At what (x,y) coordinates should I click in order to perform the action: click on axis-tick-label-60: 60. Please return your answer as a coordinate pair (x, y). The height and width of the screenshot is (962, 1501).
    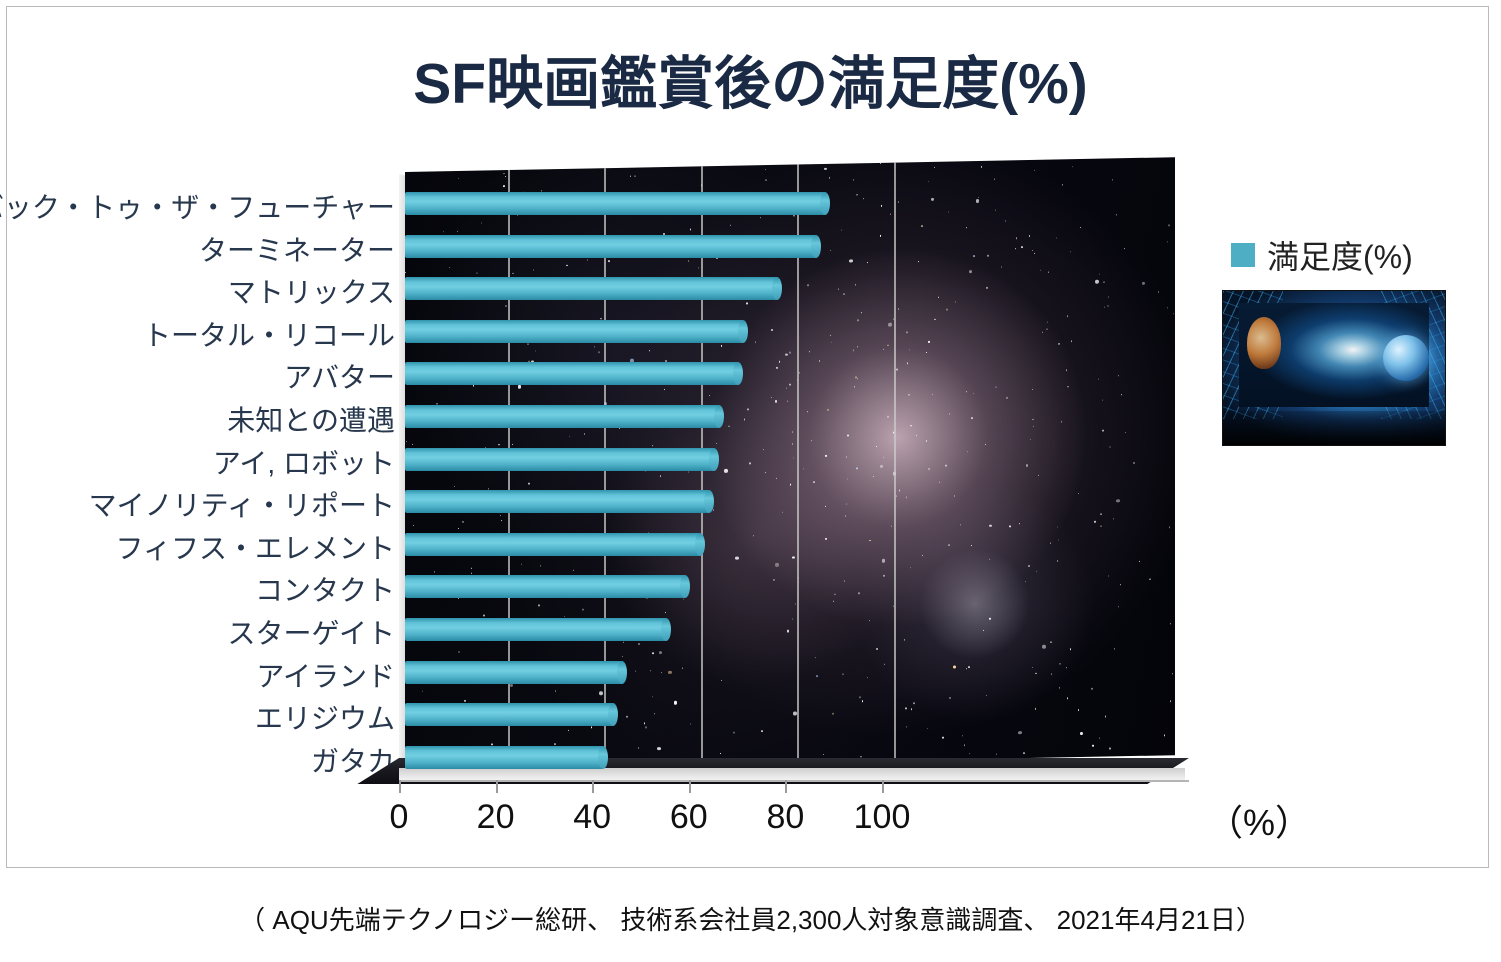
    Looking at the image, I should click on (688, 817).